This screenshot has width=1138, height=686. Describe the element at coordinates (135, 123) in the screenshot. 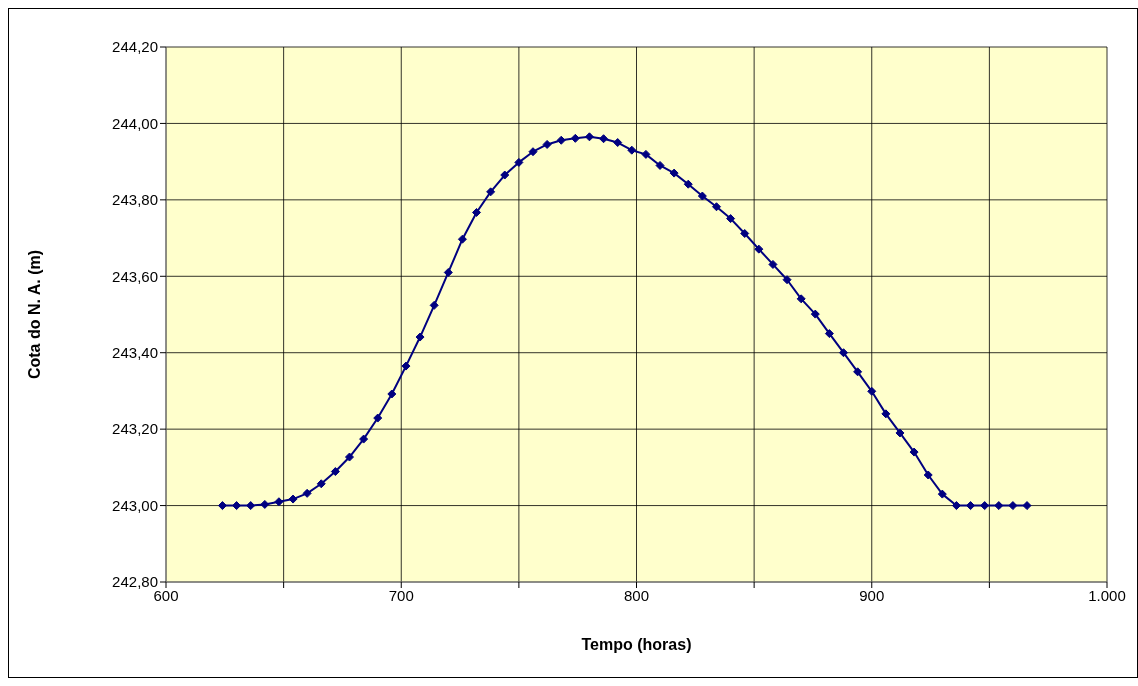

I see `y-tick-label: 244,00` at that location.